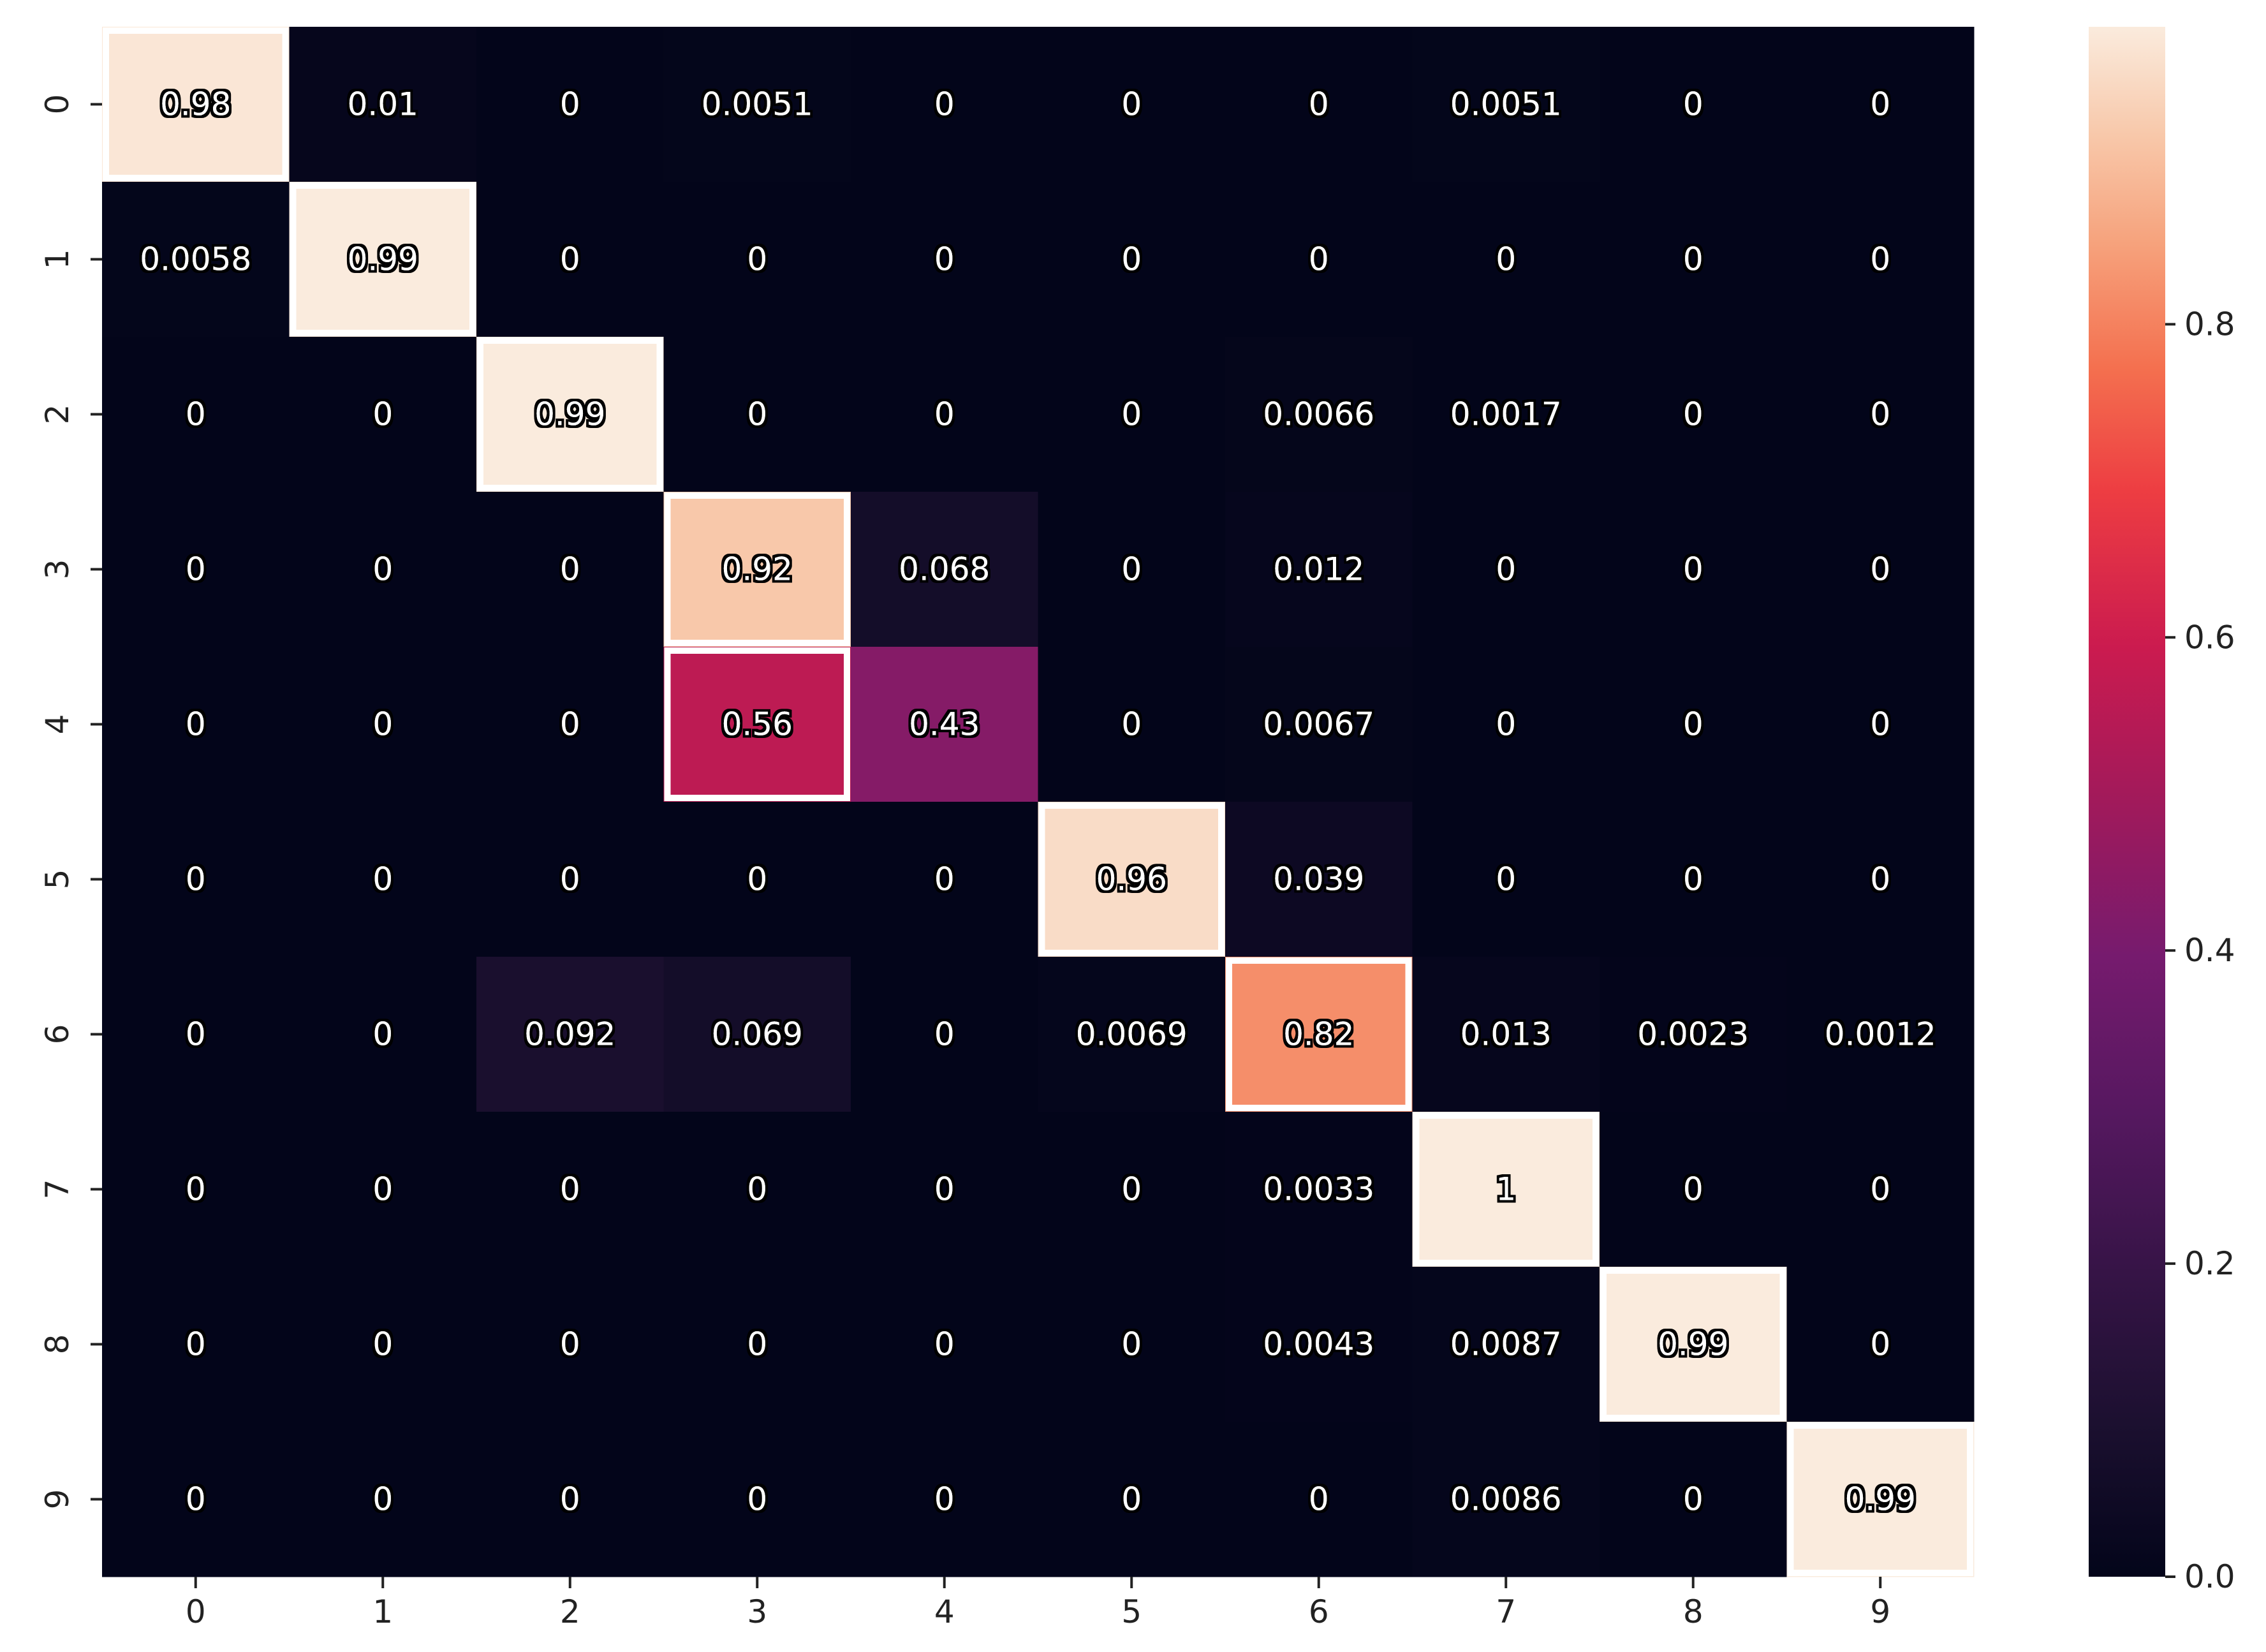  What do you see at coordinates (1319, 1189) in the screenshot?
I see `heatmap-cell-r7-c6` at bounding box center [1319, 1189].